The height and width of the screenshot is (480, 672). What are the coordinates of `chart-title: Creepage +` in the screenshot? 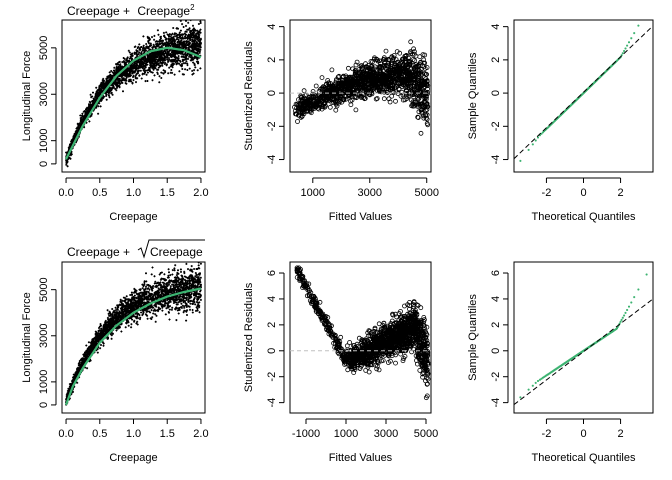 It's located at (98, 252).